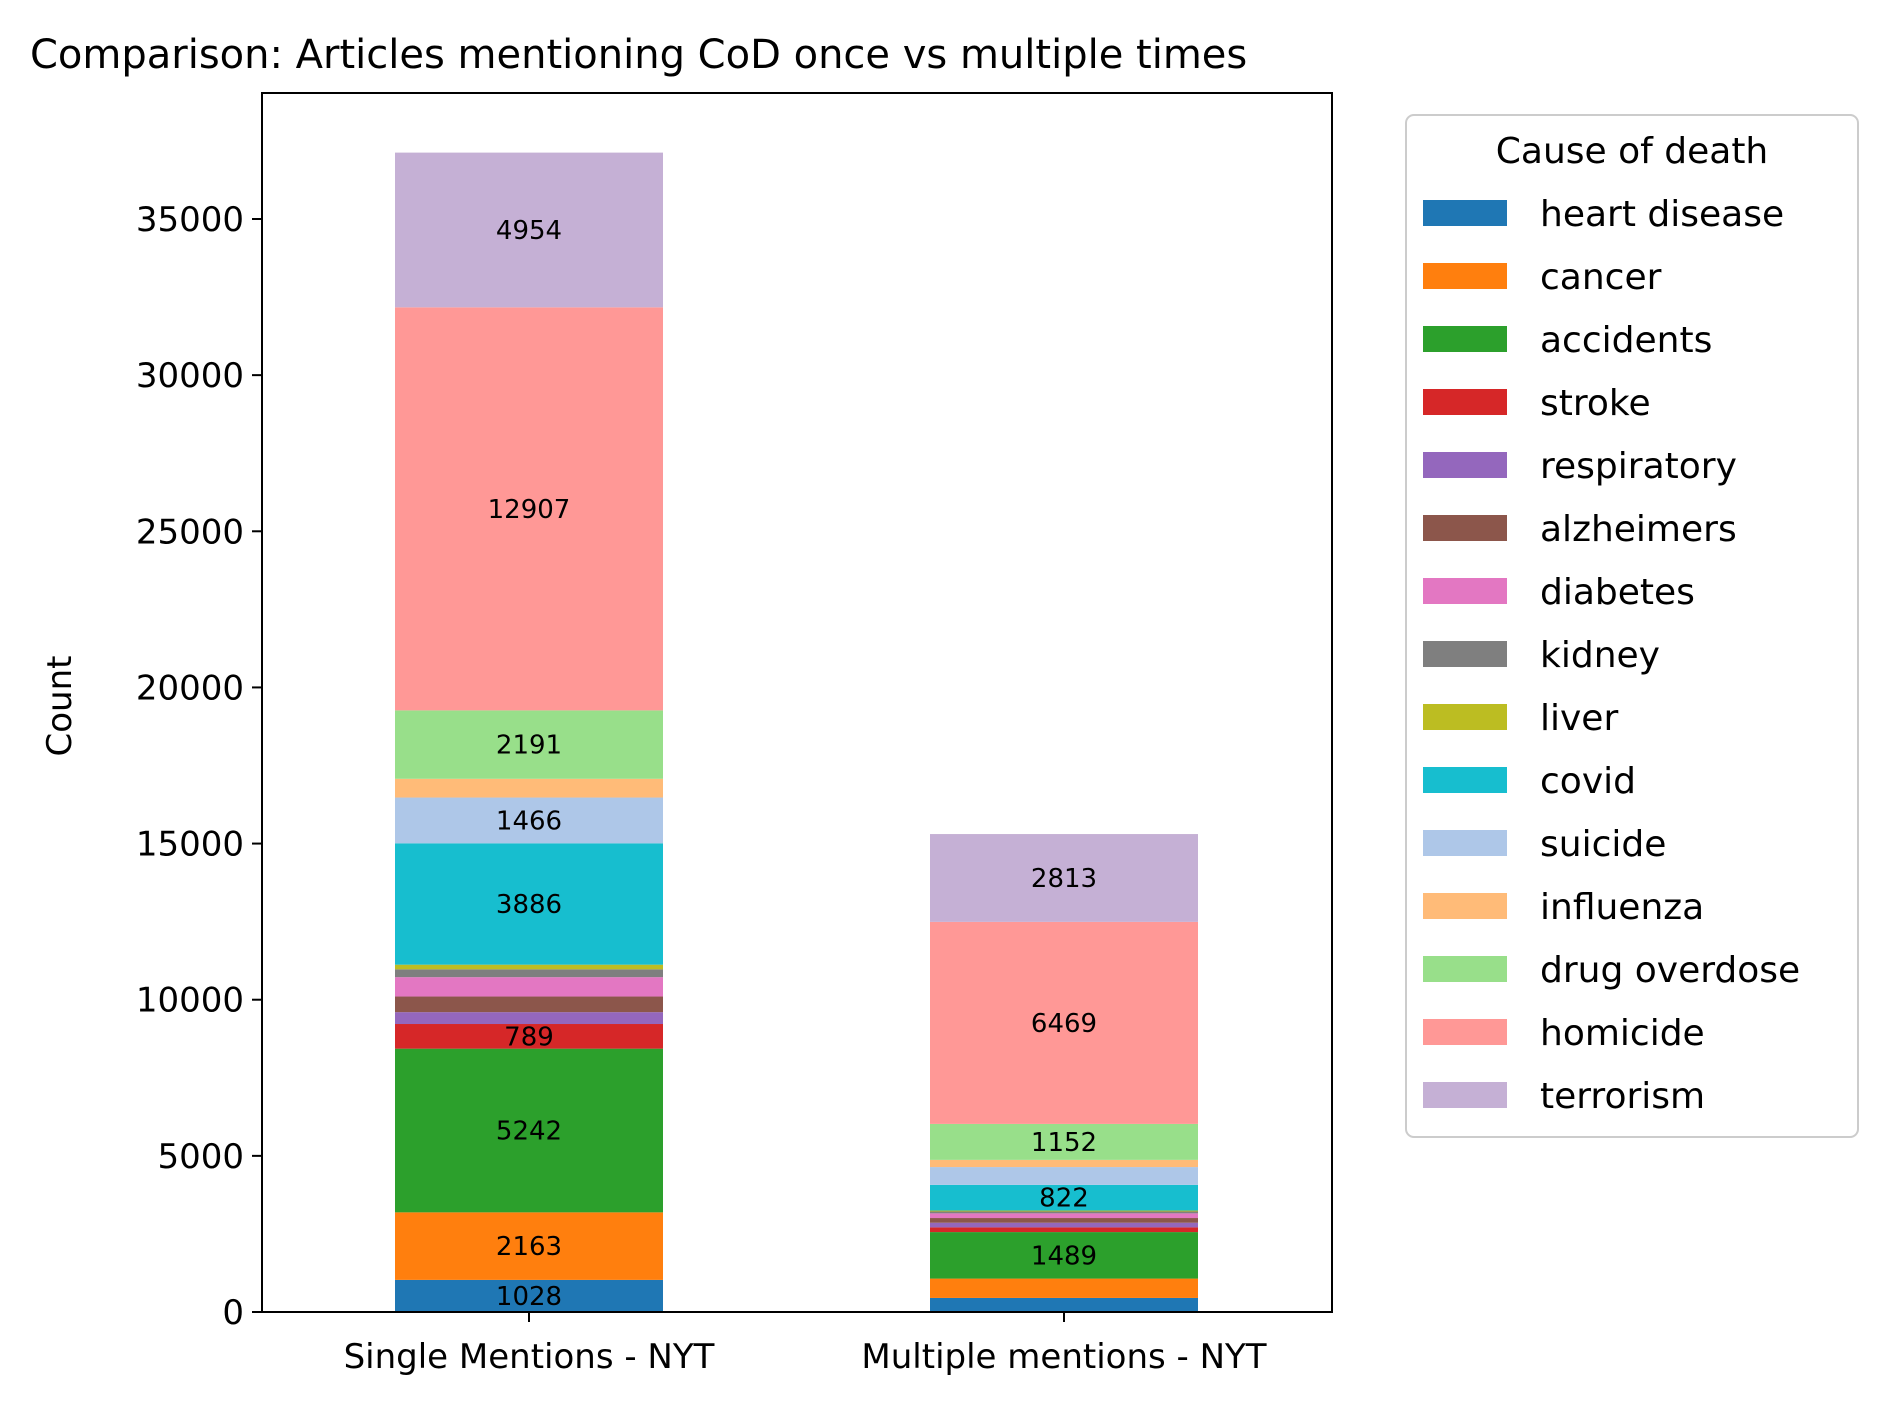  I want to click on bar-value-label: 789, so click(529, 1037).